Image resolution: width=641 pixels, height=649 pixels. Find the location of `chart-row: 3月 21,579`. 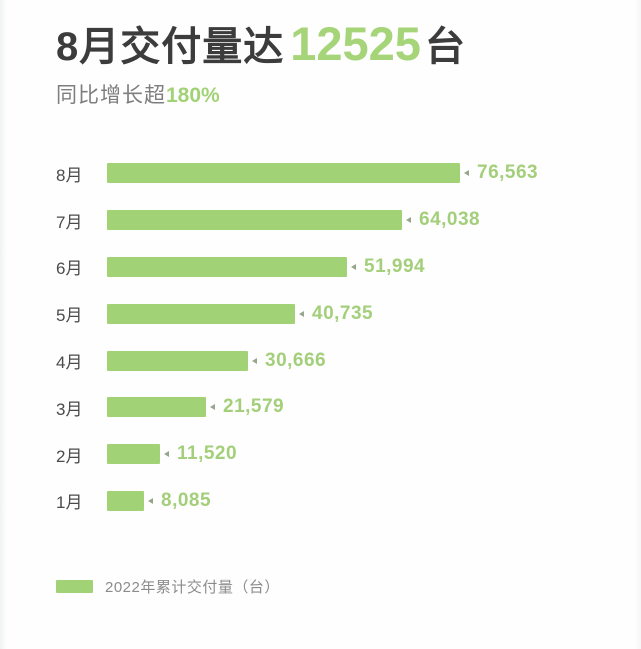

chart-row: 3月 21,579 is located at coordinates (348, 407).